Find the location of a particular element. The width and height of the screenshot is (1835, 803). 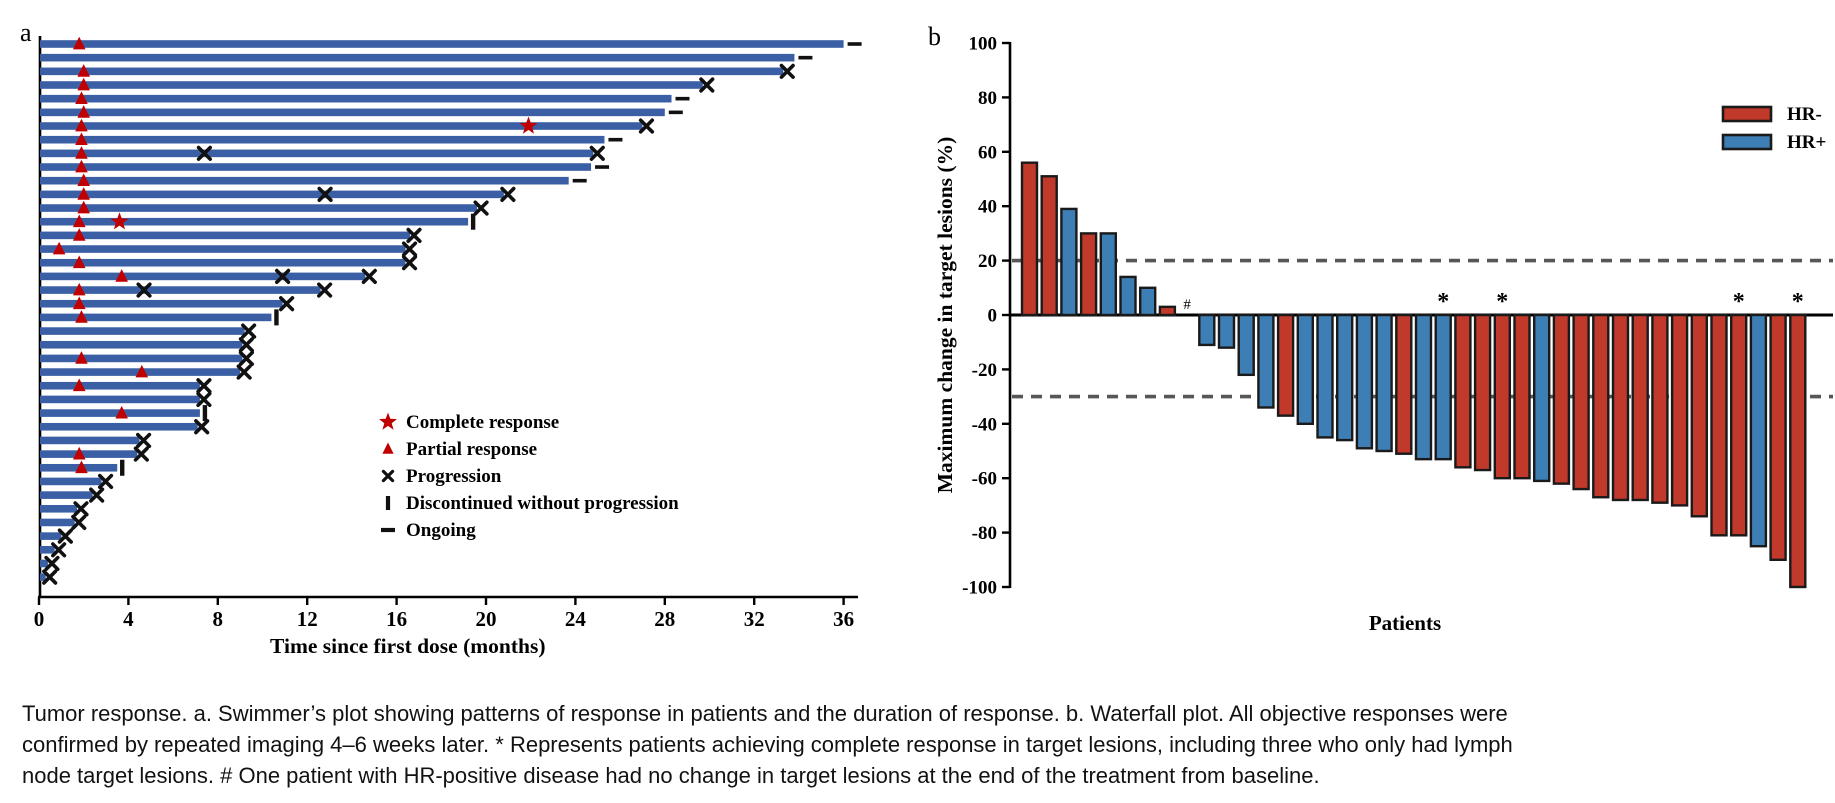

waterfall-y-axis-title: Maximum change in target lesions (%) is located at coordinates (945, 315).